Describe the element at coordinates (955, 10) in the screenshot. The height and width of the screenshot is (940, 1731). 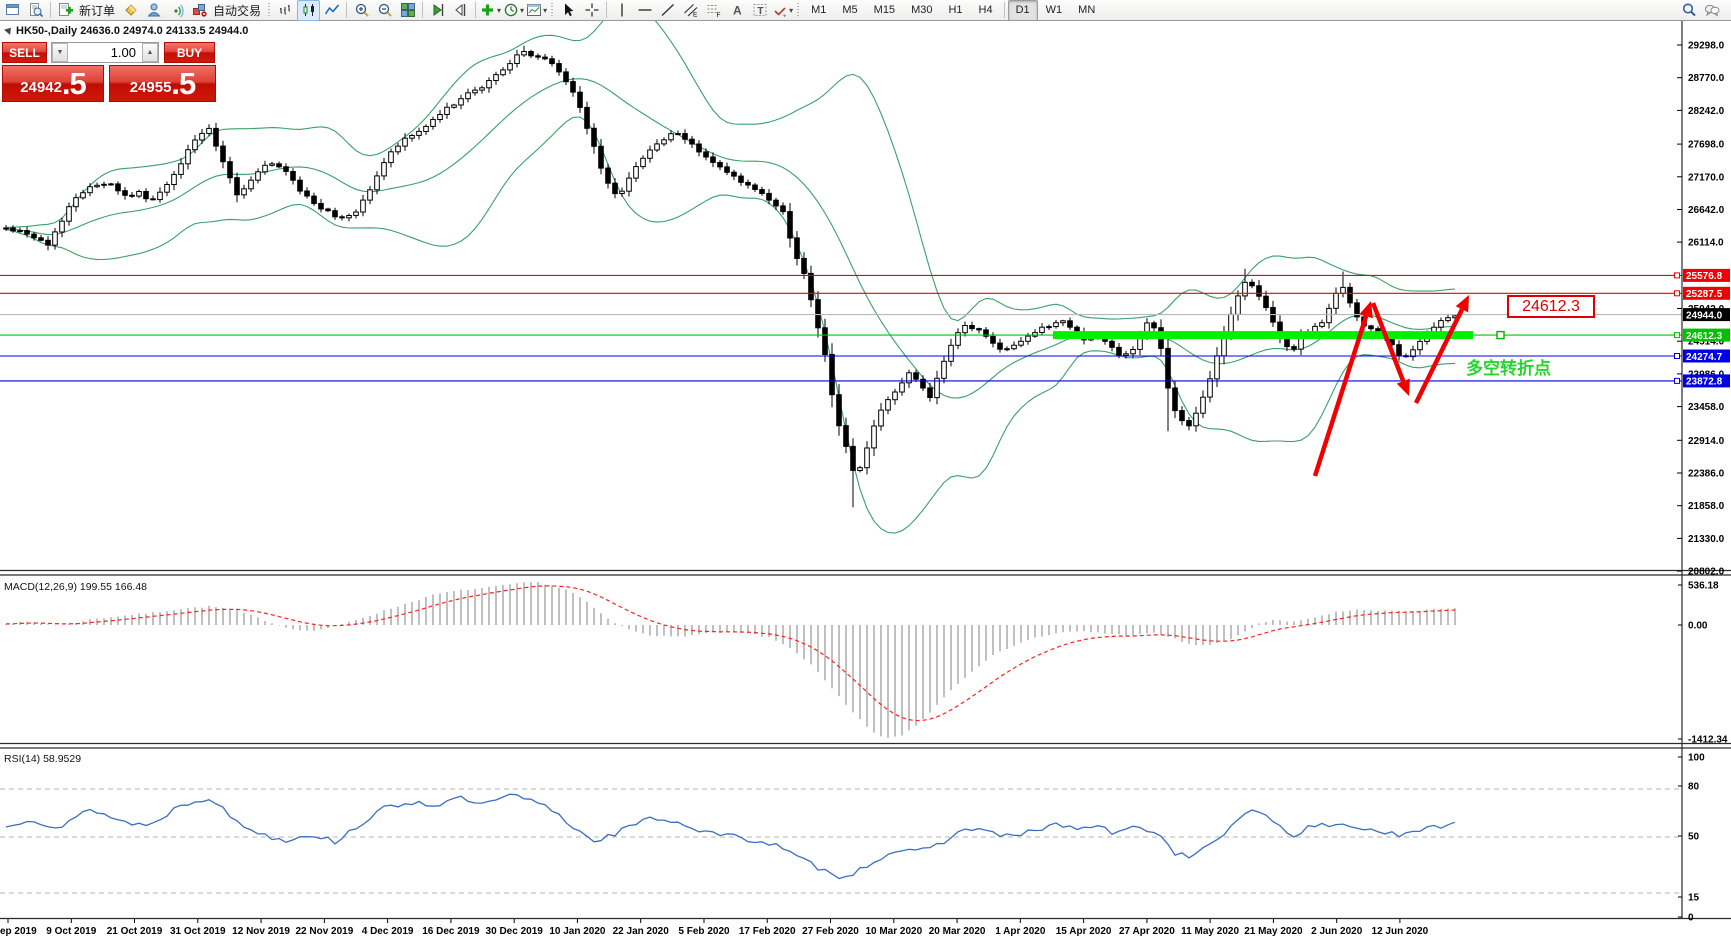
I see `timeframe-h1: H1` at that location.